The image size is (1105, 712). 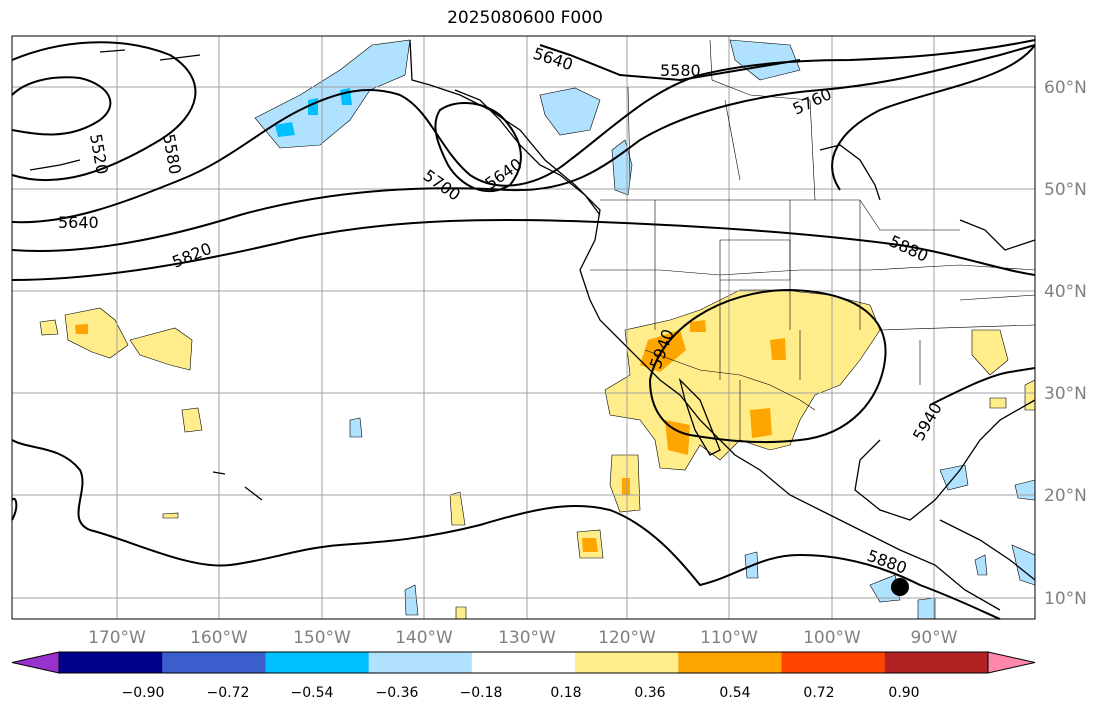 I want to click on lat-label-40n: 40°N, so click(x=1065, y=292).